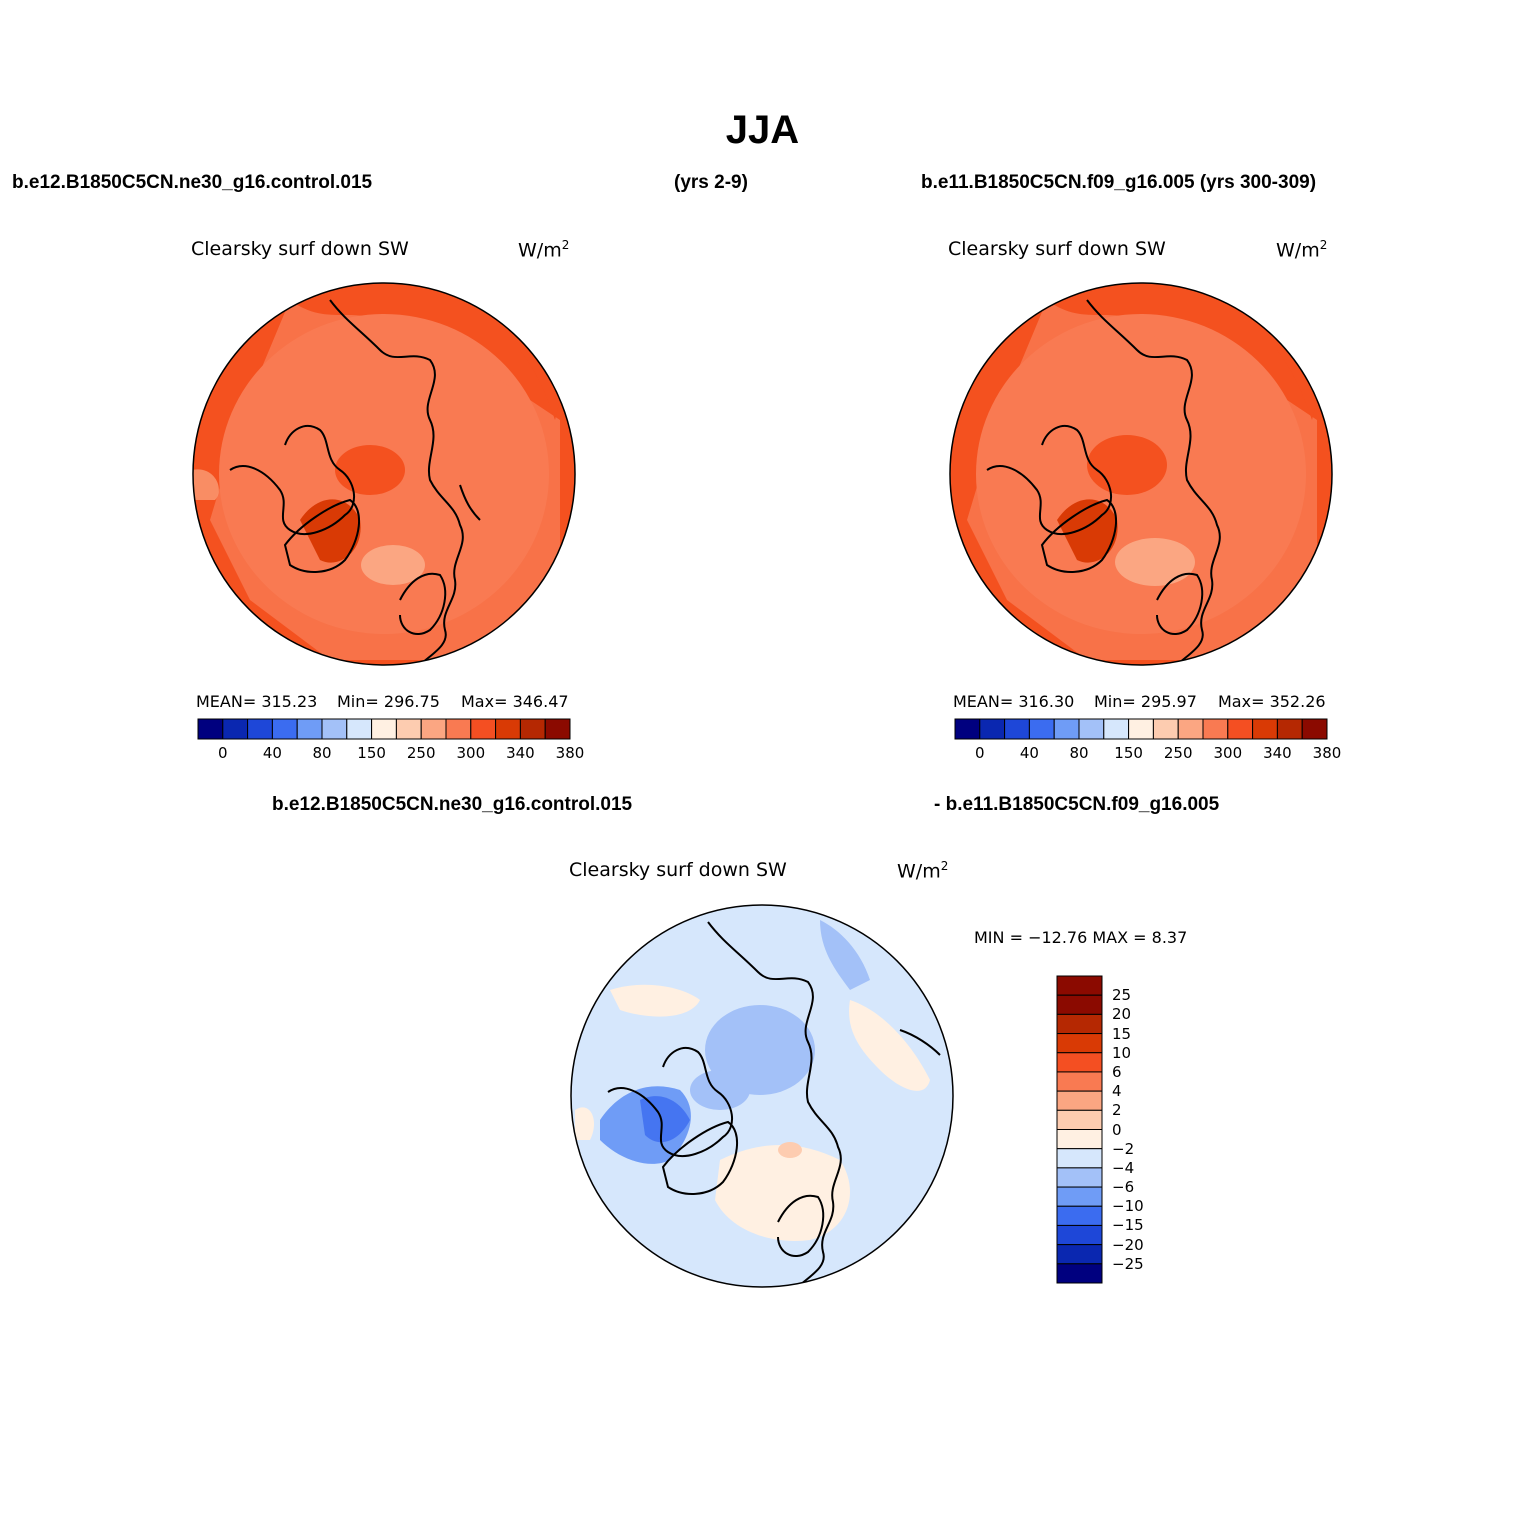  What do you see at coordinates (1128, 1263) in the screenshot?
I see `colorbar-tick-label: −25` at bounding box center [1128, 1263].